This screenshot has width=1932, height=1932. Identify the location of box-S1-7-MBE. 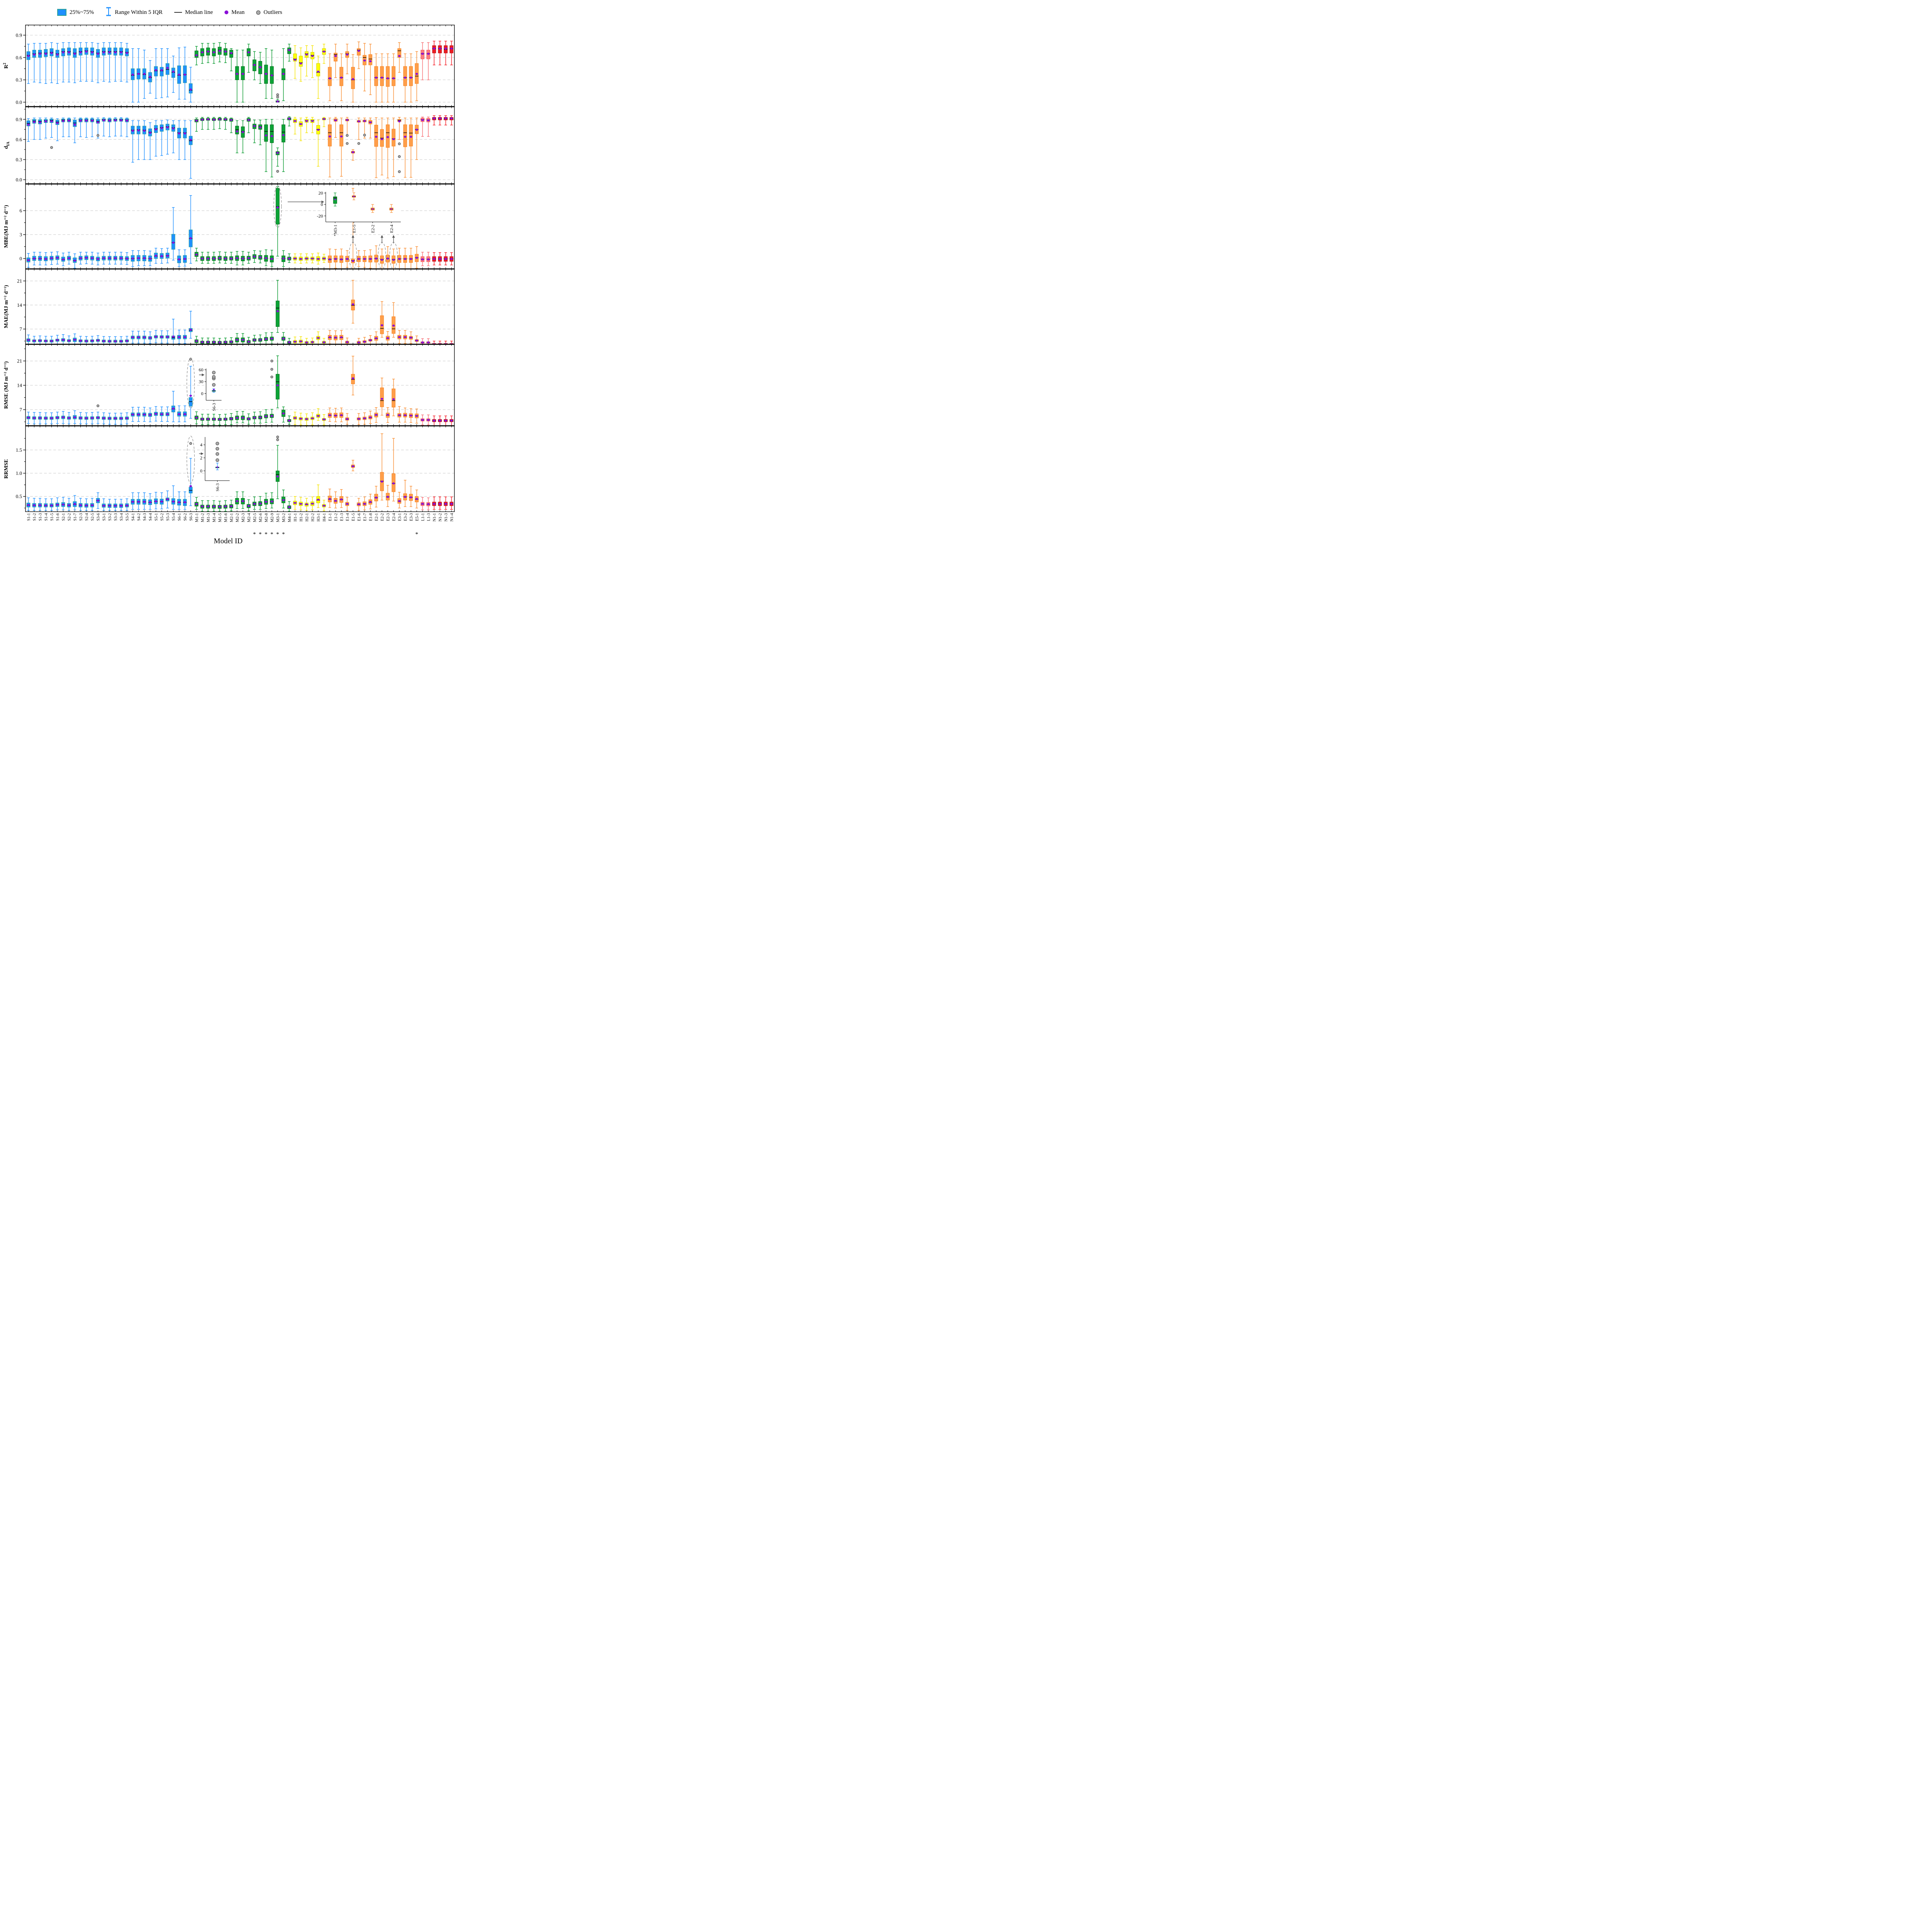
(75, 261).